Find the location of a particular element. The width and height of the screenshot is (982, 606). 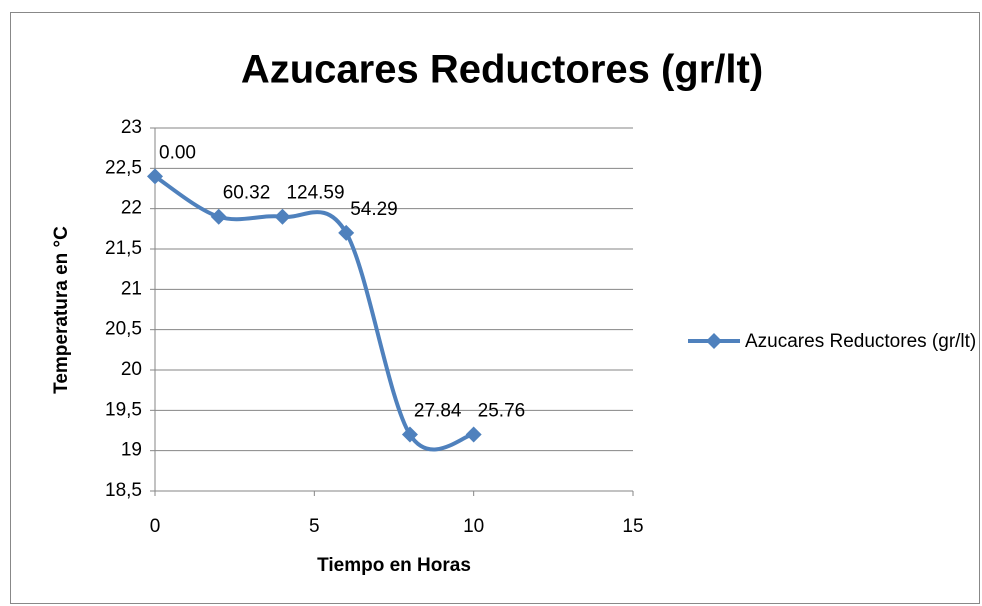

x-tick-label: 5 is located at coordinates (314, 526).